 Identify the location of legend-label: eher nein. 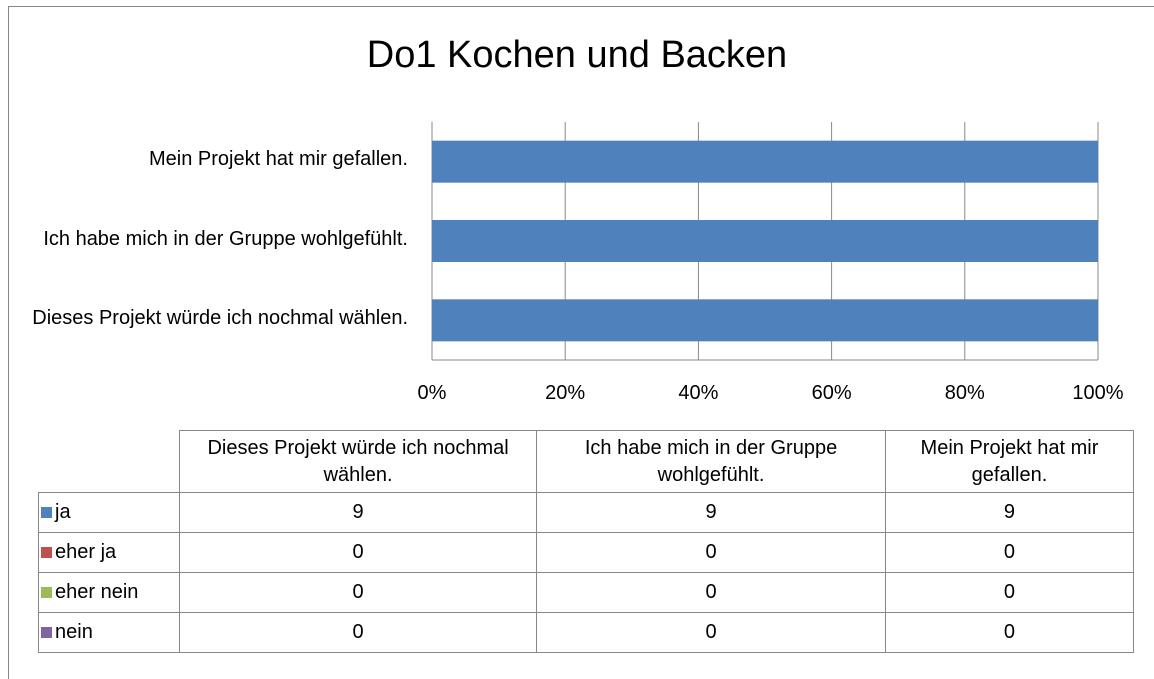
(97, 592).